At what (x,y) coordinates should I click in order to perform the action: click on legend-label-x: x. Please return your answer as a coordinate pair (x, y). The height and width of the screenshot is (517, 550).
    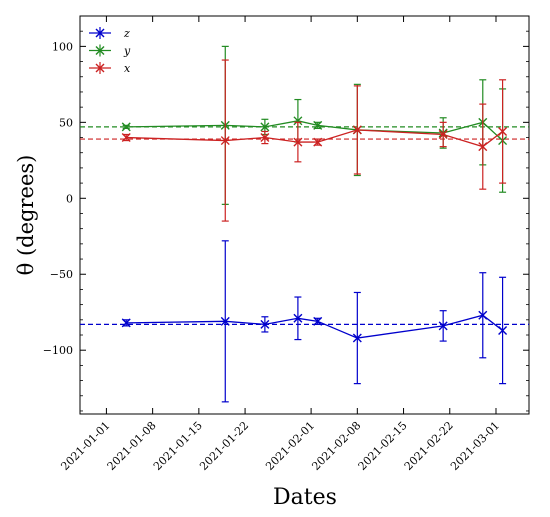
    Looking at the image, I should click on (127, 68).